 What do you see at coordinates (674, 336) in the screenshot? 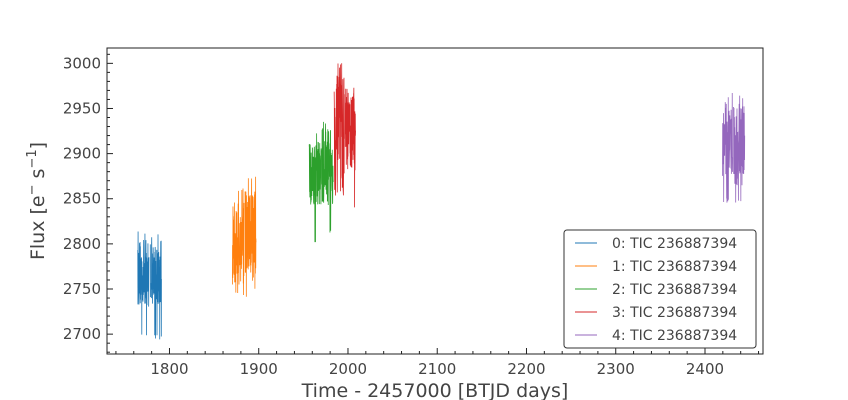
I see `legend-label-4: 4: TIC 236887394` at bounding box center [674, 336].